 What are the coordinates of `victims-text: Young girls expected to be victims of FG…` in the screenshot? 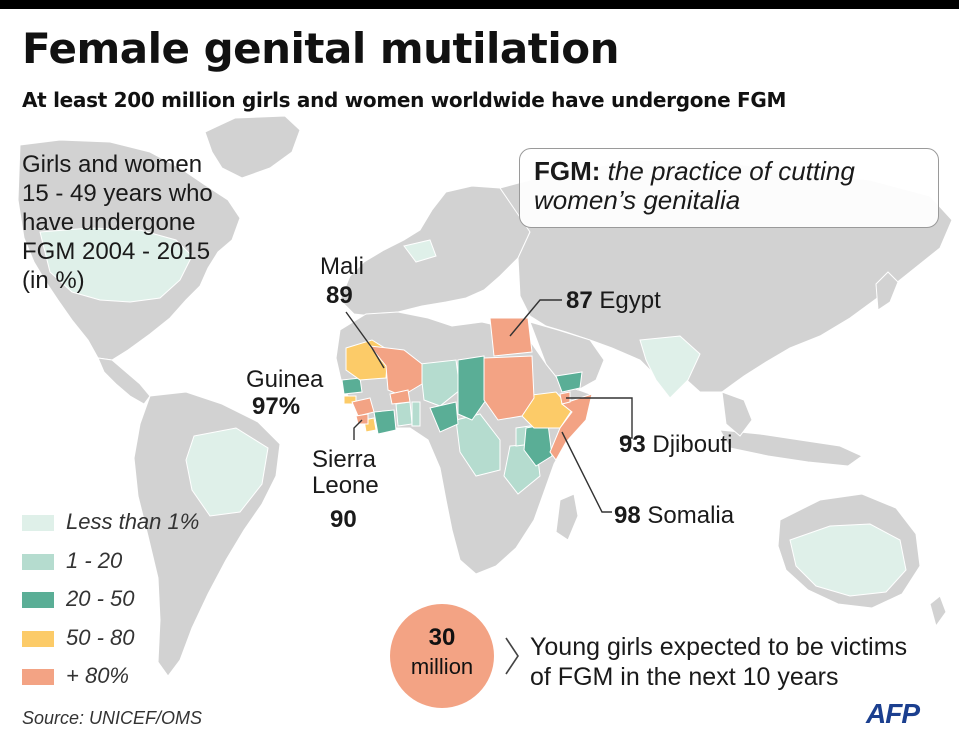 It's located at (718, 662).